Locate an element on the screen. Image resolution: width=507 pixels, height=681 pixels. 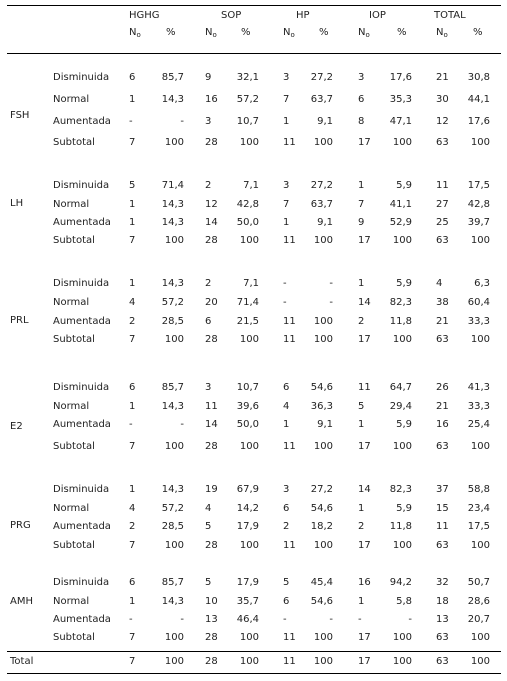
percent-cell: 28,6 is located at coordinates (478, 601).